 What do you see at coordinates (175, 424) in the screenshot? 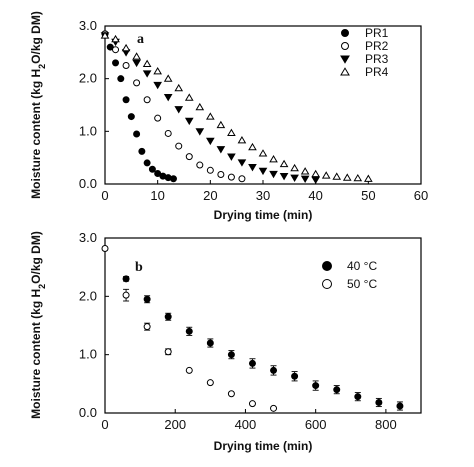
I see `x-tick-label: 200` at bounding box center [175, 424].